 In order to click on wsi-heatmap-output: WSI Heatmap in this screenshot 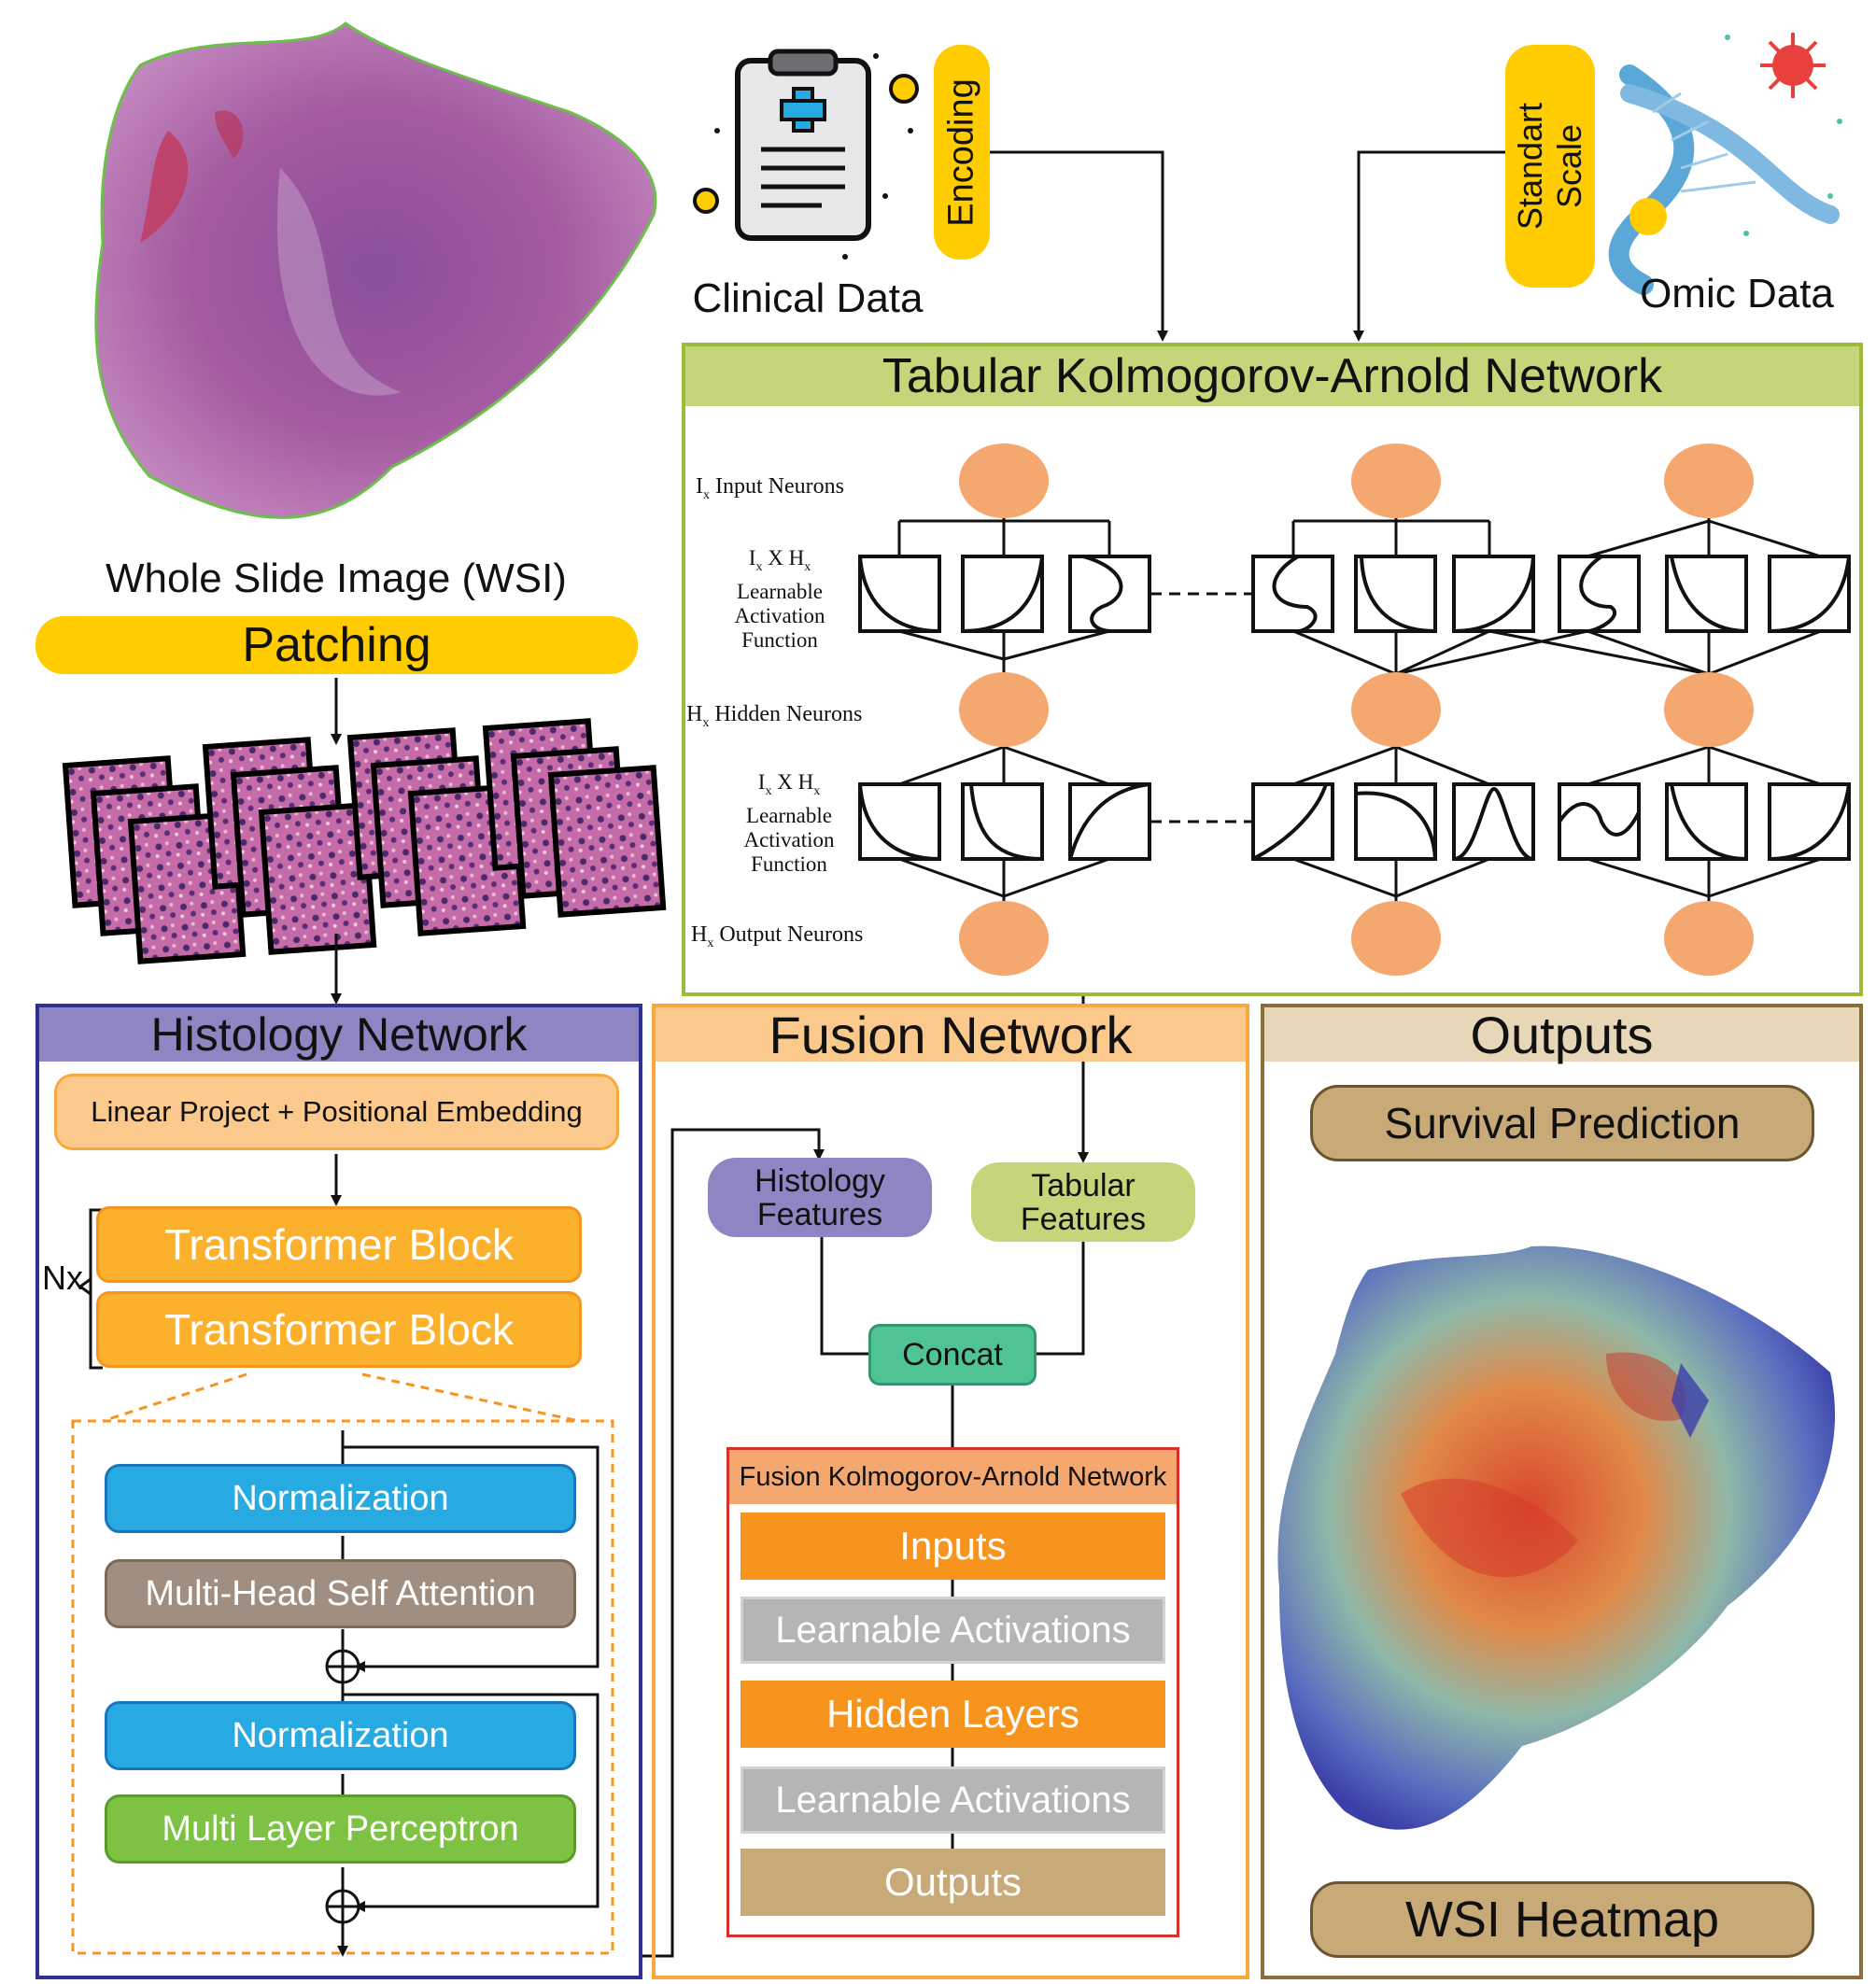, I will do `click(1562, 1919)`.